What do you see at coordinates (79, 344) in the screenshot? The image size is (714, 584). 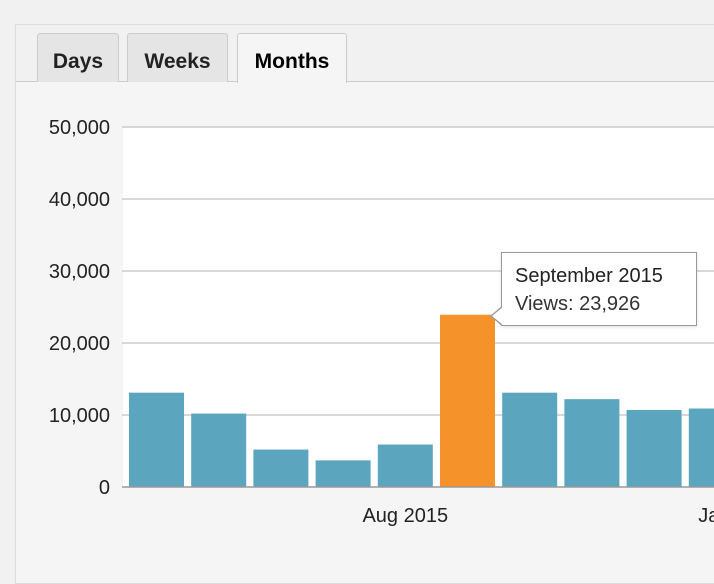 I see `y-tick-label: 20,000` at bounding box center [79, 344].